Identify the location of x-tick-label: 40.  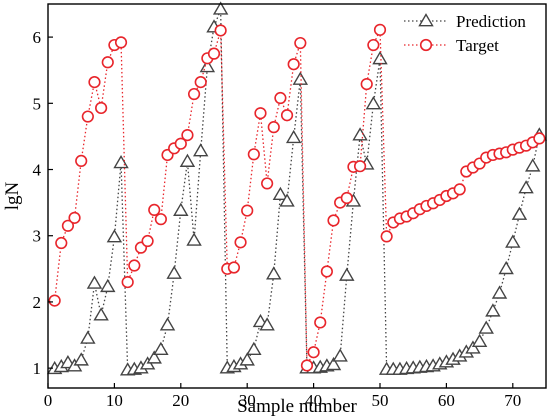
(313, 400).